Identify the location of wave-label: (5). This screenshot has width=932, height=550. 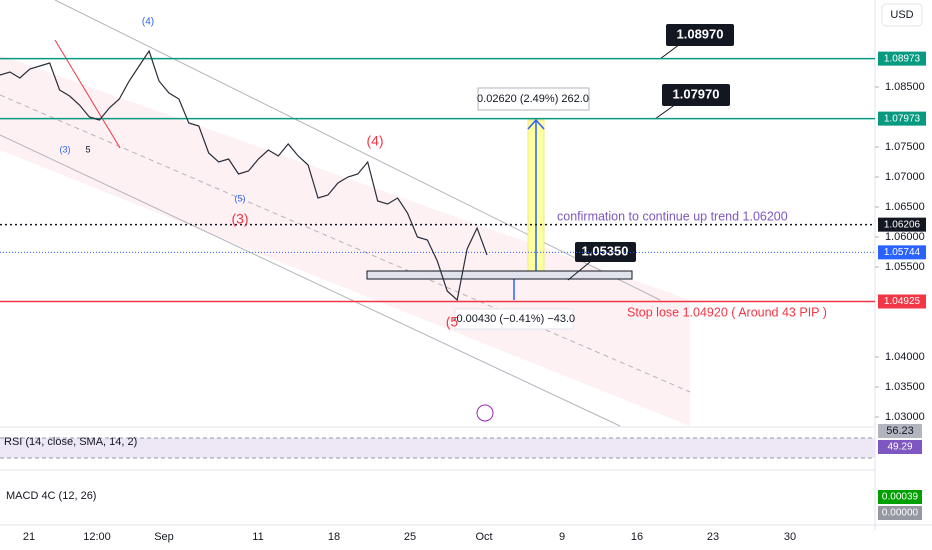
(240, 198).